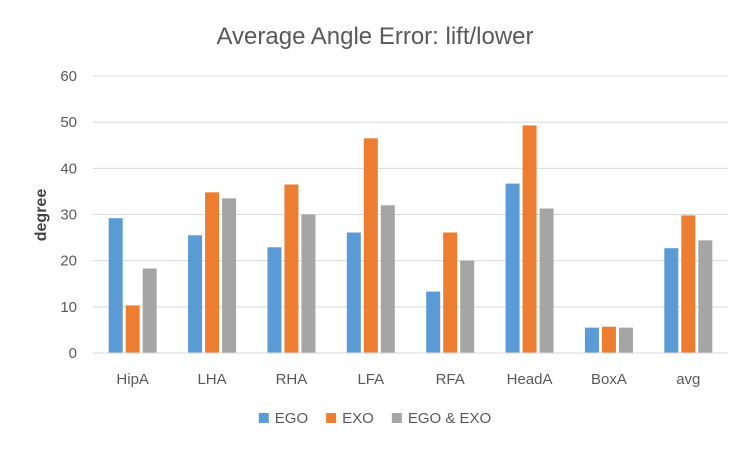 This screenshot has height=455, width=750. I want to click on y-axis-title: degree, so click(41, 215).